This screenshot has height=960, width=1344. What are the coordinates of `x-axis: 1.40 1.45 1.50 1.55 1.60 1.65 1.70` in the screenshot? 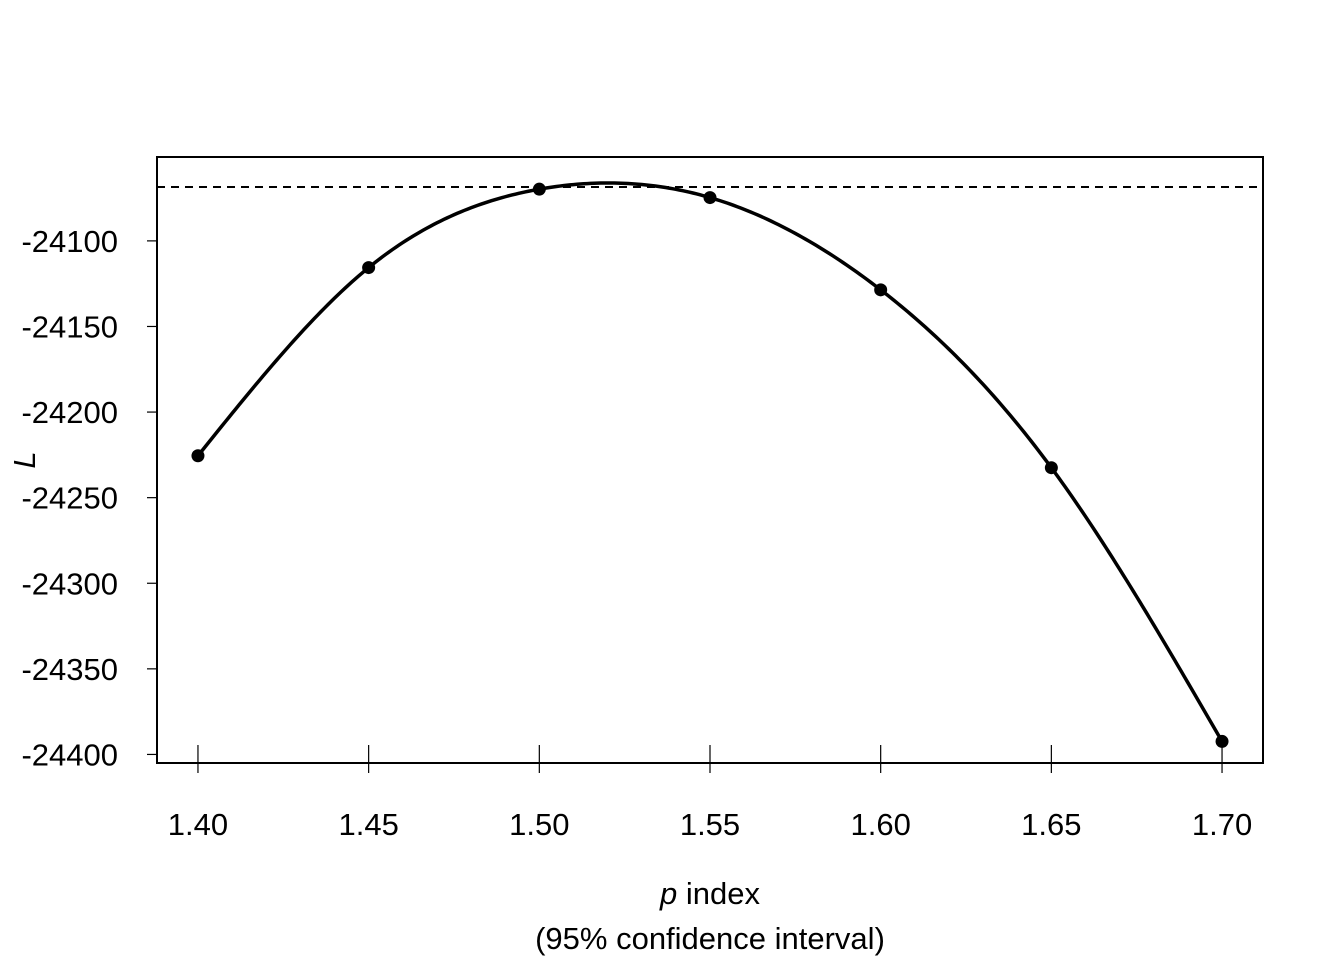 It's located at (710, 793).